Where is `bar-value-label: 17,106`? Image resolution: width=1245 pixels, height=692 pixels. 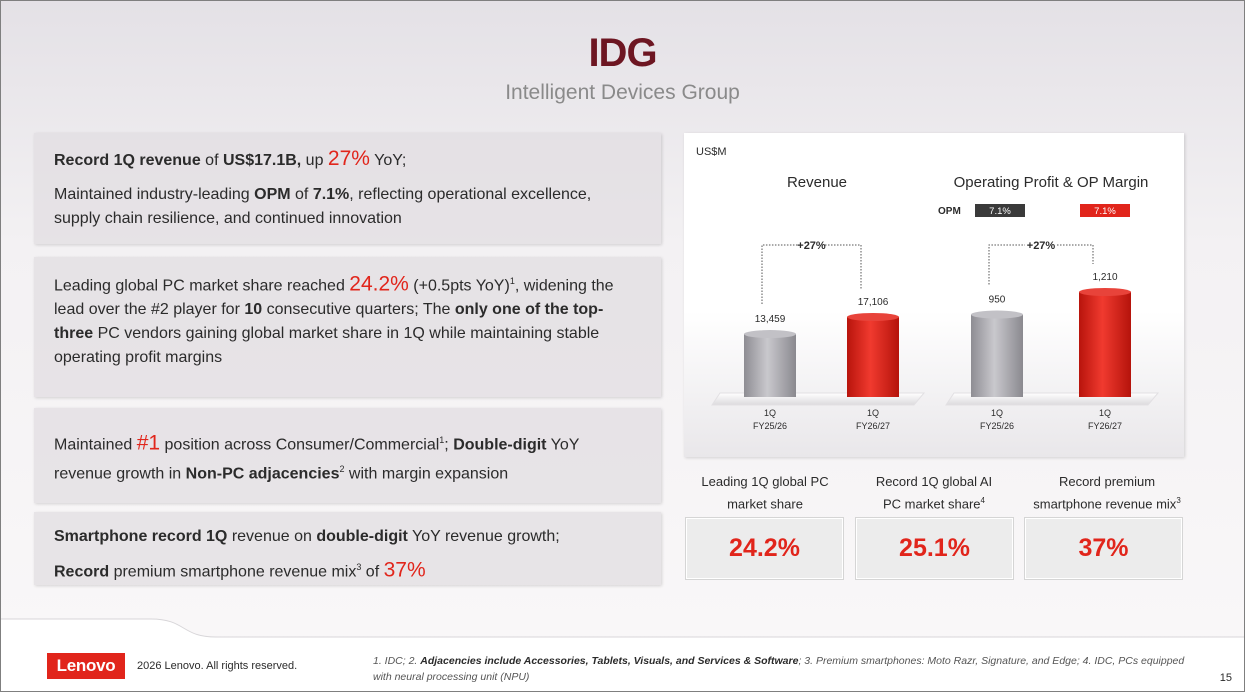 bar-value-label: 17,106 is located at coordinates (873, 302).